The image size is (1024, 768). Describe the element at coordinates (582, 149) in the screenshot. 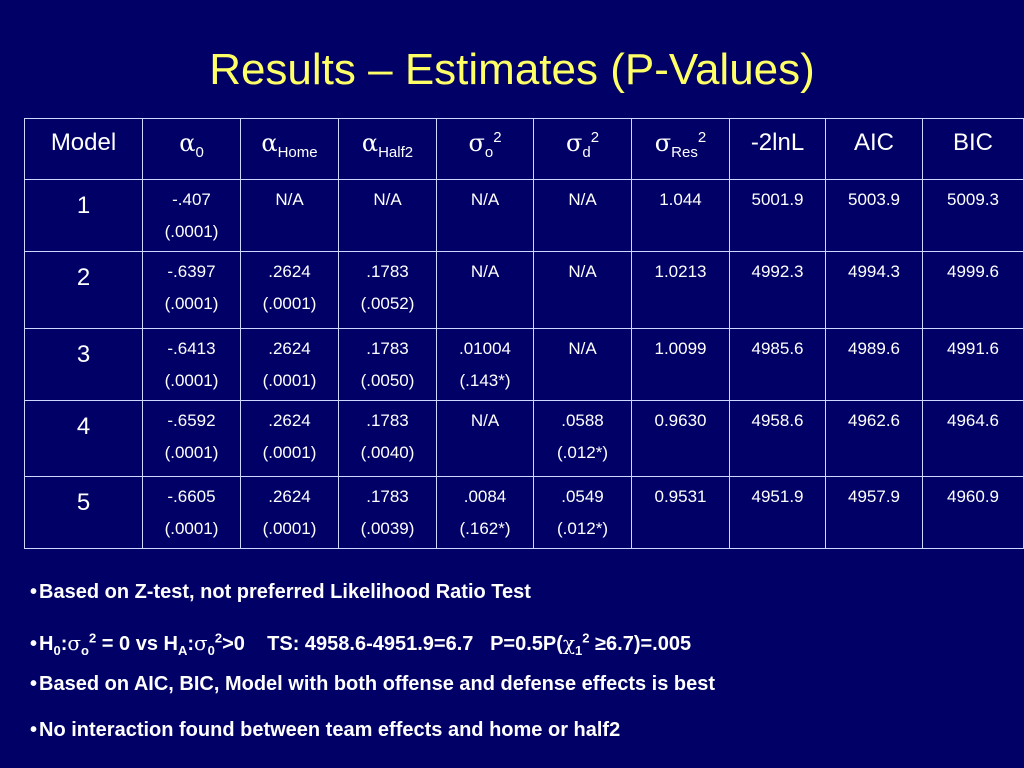

I see `header-sigma-d: σd2` at that location.